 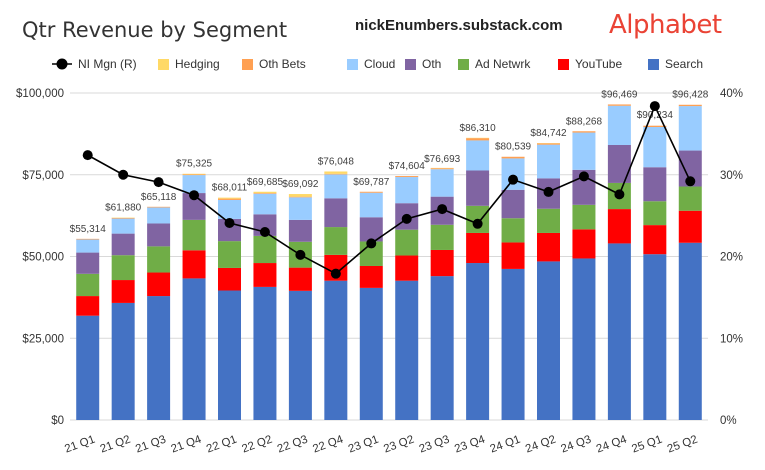 I want to click on x-tick-label: 24 Q3, so click(x=576, y=445).